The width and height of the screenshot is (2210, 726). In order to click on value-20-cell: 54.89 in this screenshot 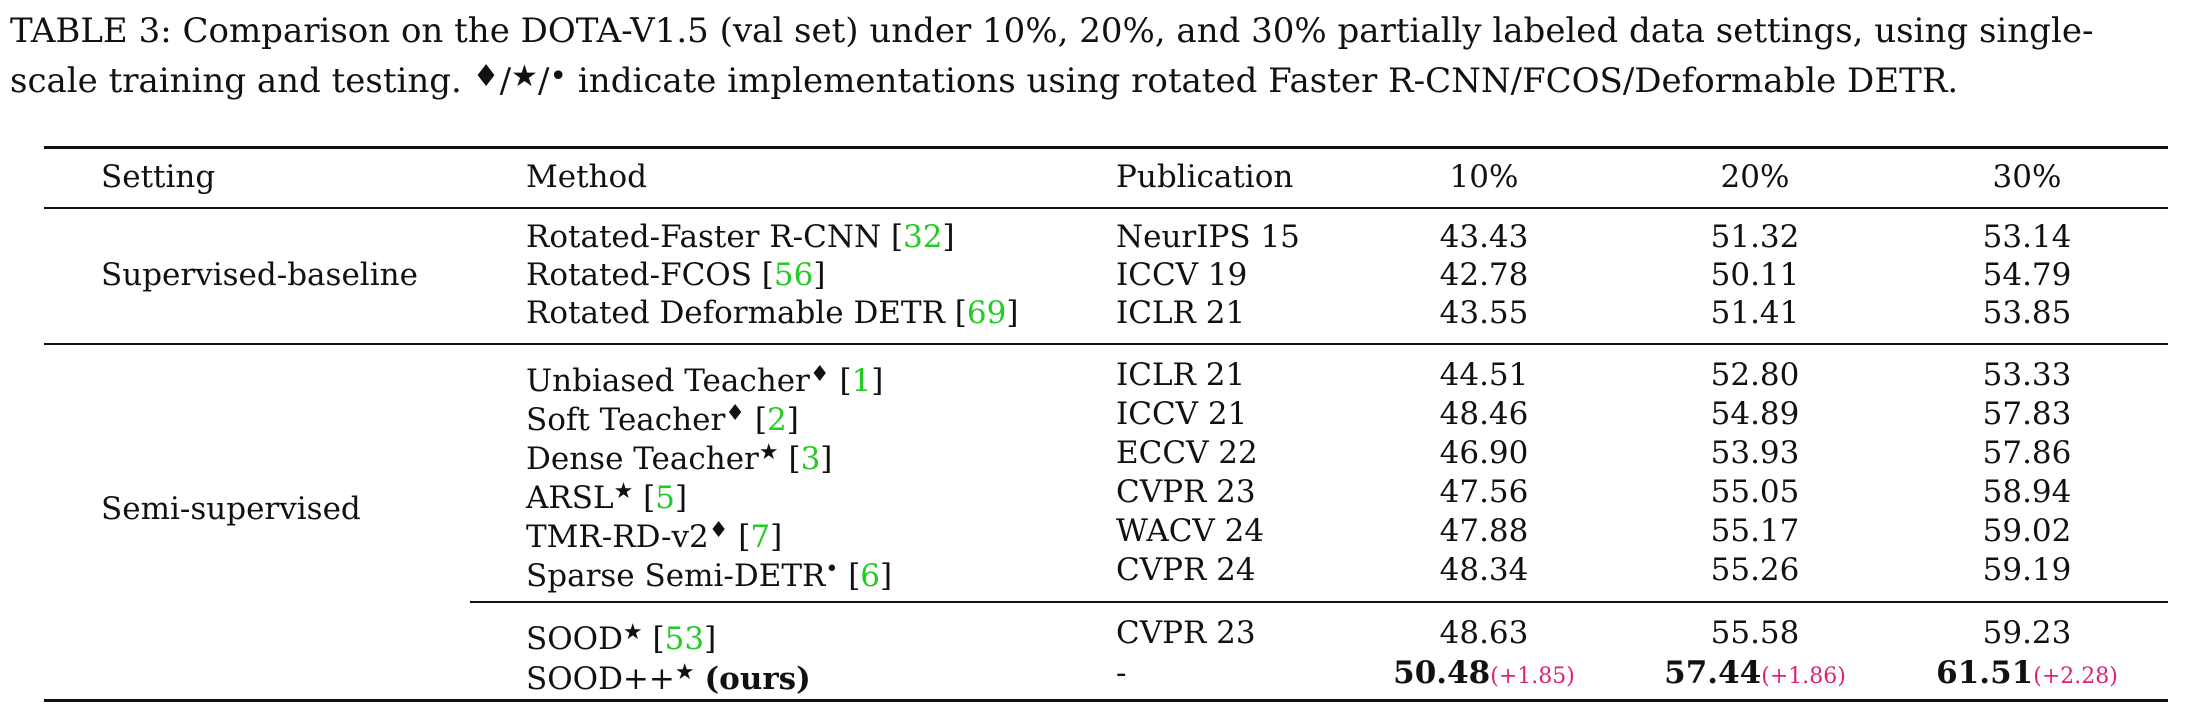, I will do `click(1755, 414)`.